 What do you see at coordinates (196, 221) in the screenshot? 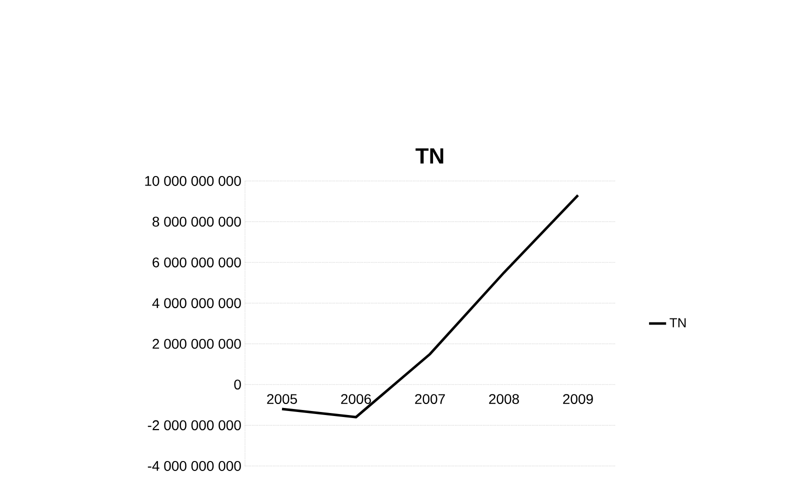
I see `y-tick-label: 8 000 000 000` at bounding box center [196, 221].